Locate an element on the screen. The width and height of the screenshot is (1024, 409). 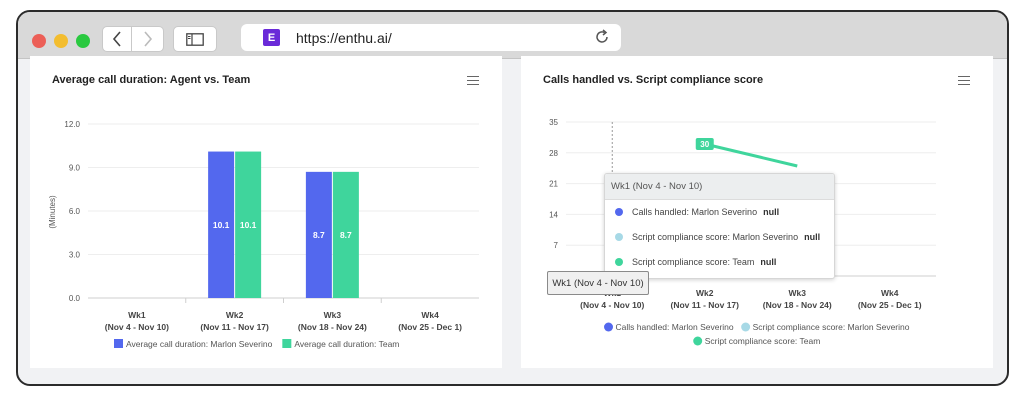
left-chart-menu-icon is located at coordinates (473, 80).